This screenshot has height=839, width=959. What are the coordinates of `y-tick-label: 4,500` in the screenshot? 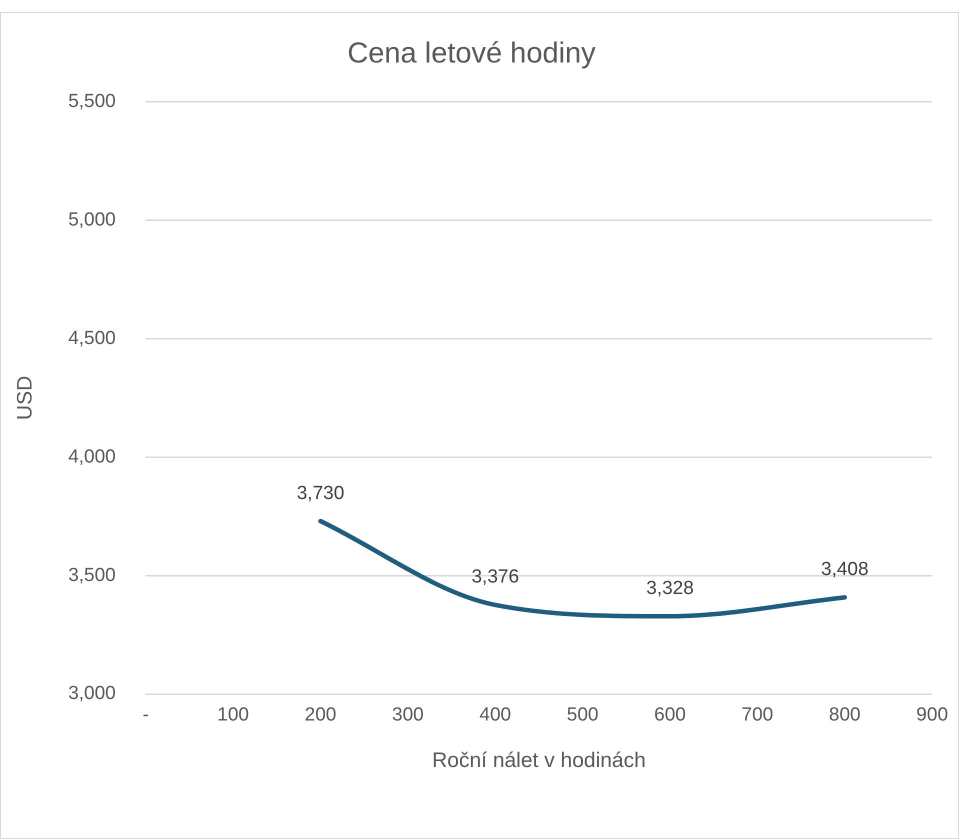 It's located at (92, 338).